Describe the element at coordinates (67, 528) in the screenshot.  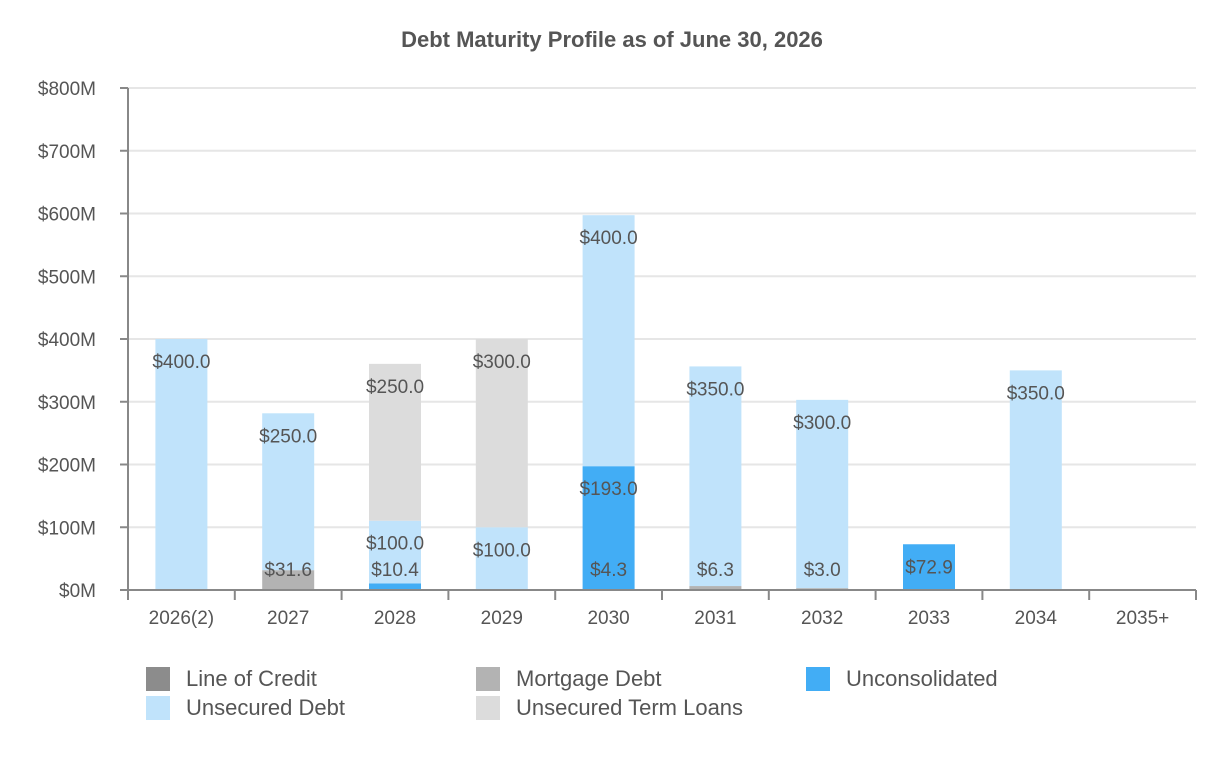
I see `y-tick-label: $100M` at that location.